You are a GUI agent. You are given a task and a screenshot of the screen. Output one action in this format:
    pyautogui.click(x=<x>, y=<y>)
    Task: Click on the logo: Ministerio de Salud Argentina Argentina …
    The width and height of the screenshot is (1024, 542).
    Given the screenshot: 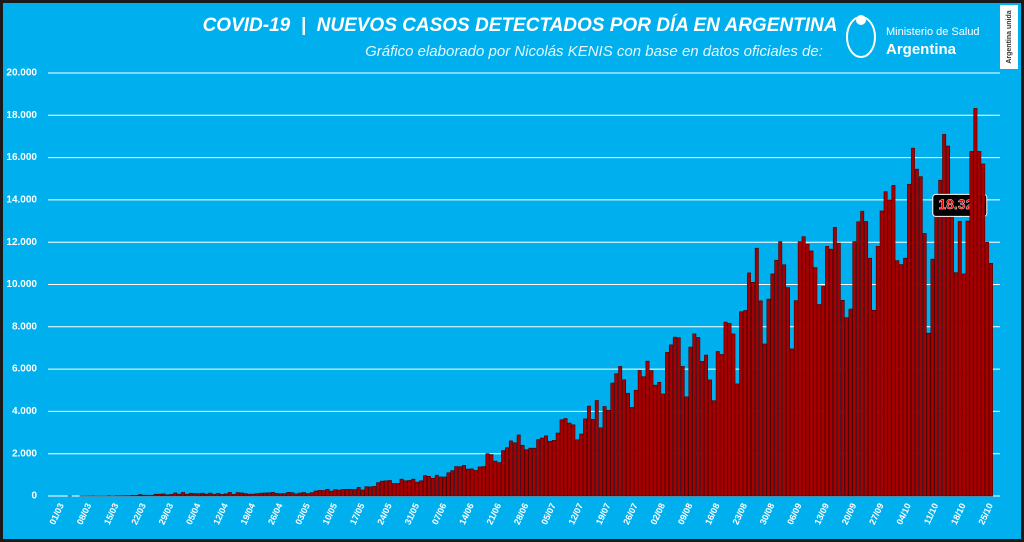 What is the action you would take?
    pyautogui.click(x=932, y=37)
    